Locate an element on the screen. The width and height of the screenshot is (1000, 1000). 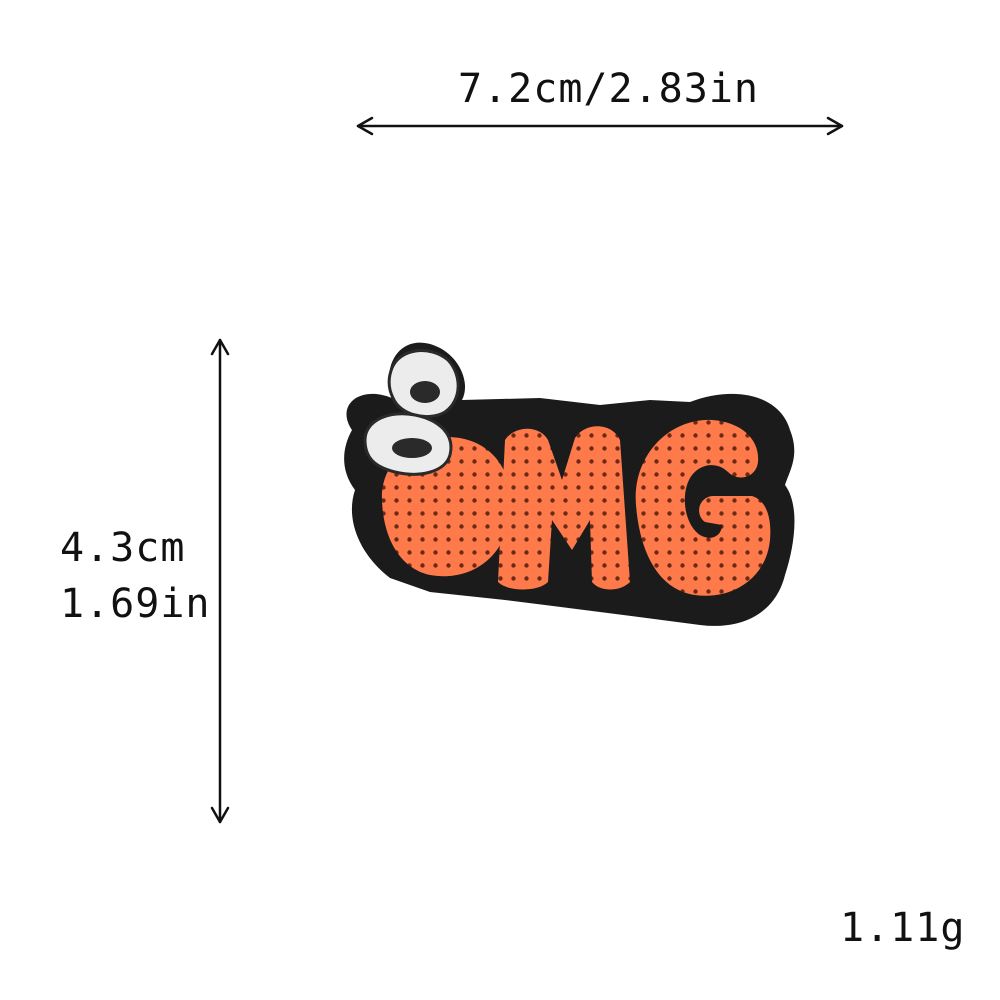
width-arrow-right-head is located at coordinates (835, 126).